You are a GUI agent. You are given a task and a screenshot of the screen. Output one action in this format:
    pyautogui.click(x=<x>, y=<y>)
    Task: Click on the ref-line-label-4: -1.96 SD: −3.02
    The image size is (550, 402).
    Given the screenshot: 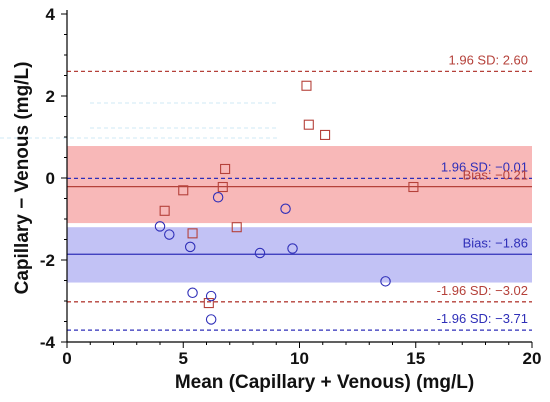 What is the action you would take?
    pyautogui.click(x=482, y=290)
    